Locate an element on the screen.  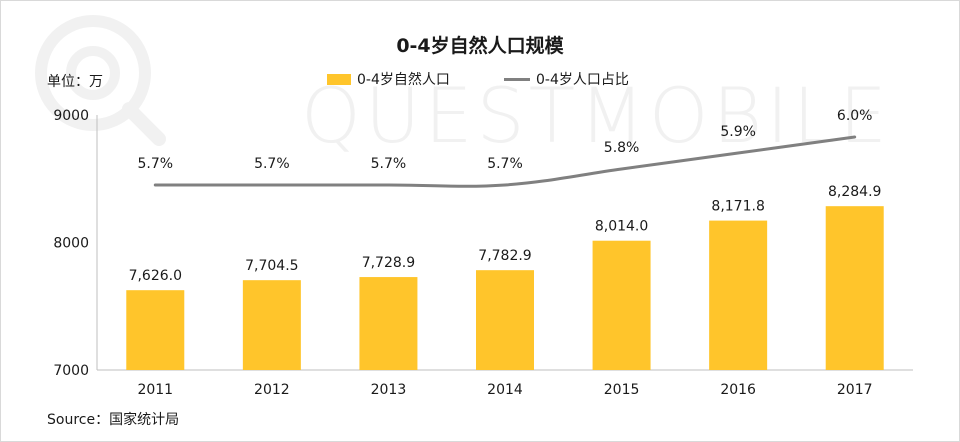
legend-bar-label: 0-4岁自然人口 is located at coordinates (403, 80).